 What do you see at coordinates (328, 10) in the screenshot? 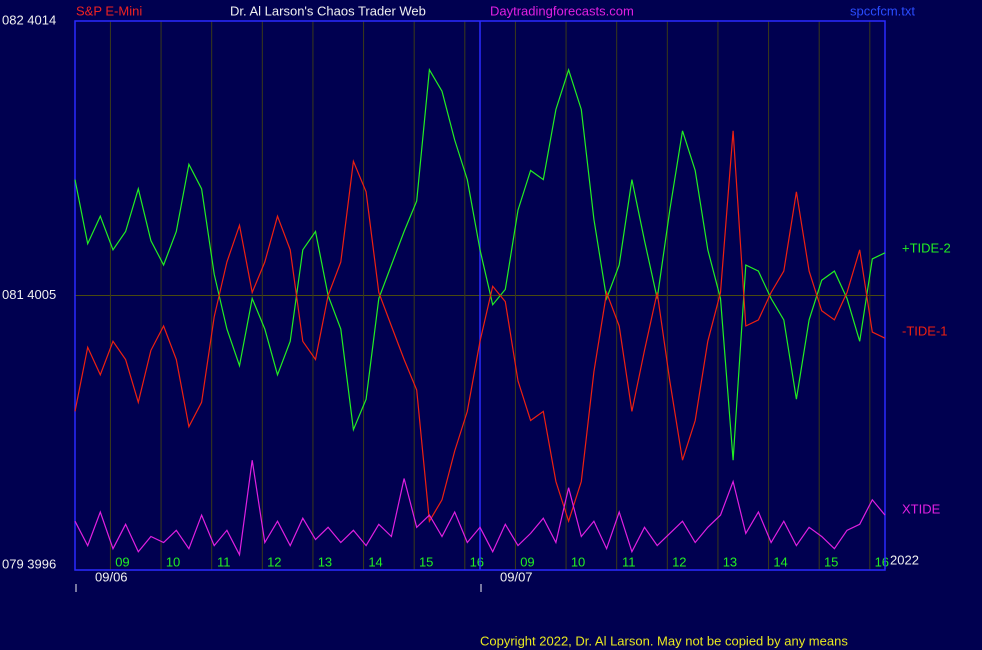
I see `chart-title: Dr. Al Larson's Chaos Trader Web` at bounding box center [328, 10].